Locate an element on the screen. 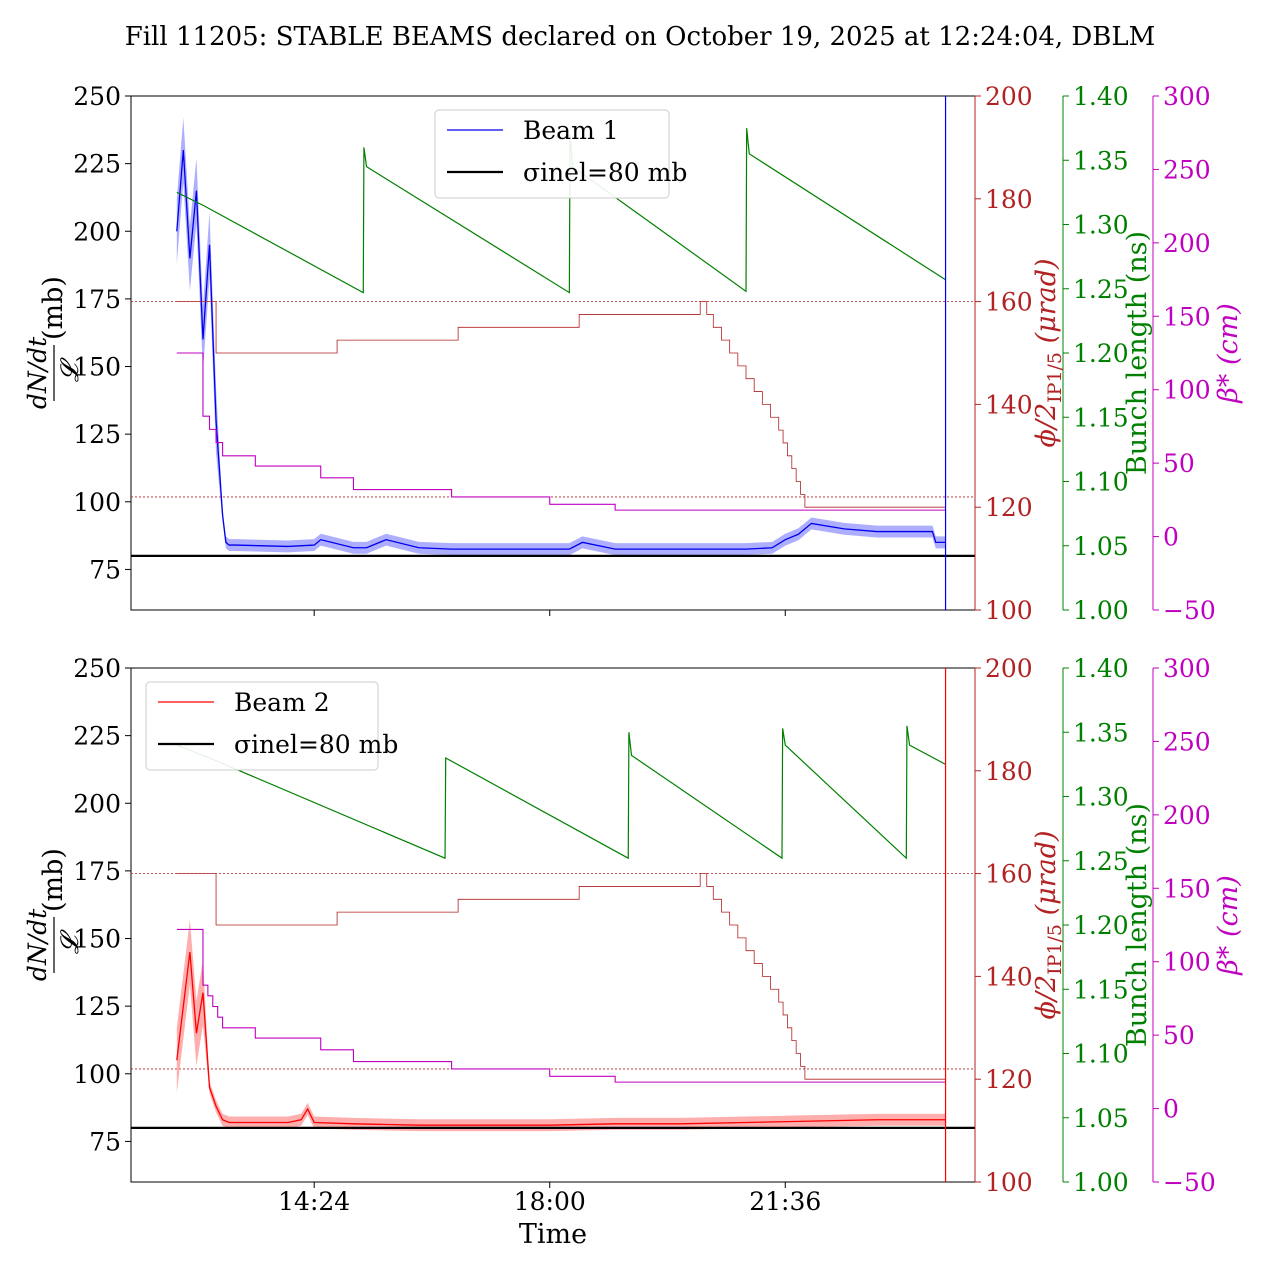  beam-series-line is located at coordinates (561, 1038).